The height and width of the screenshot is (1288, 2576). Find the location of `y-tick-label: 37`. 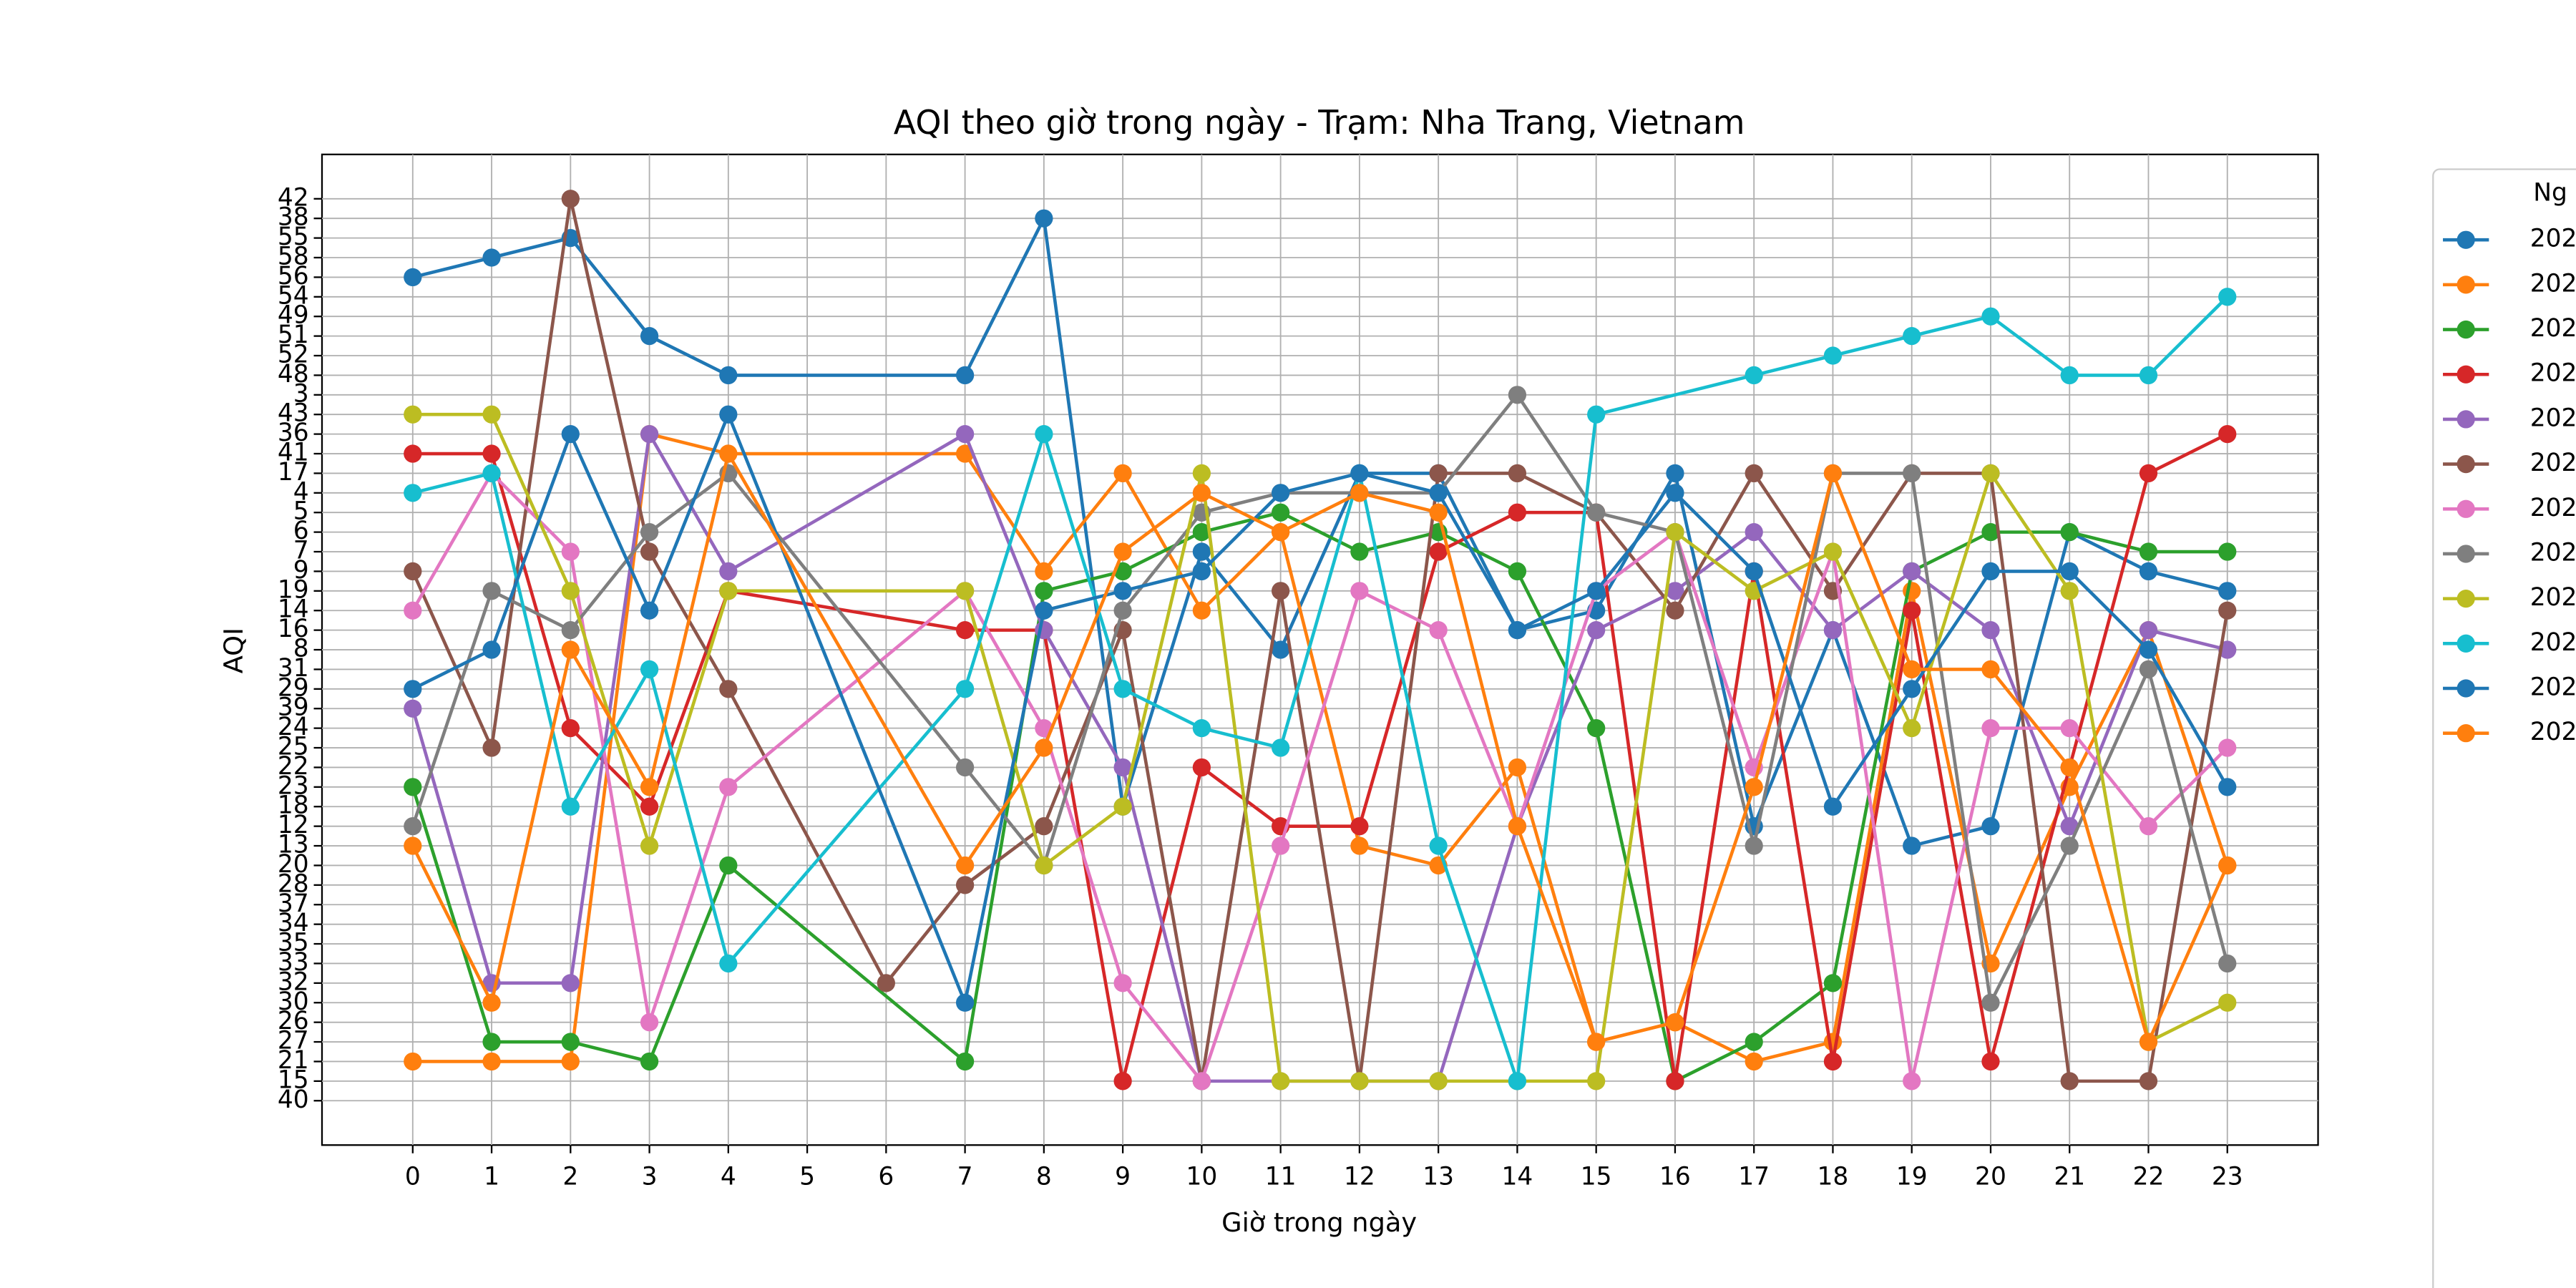

y-tick-label: 37 is located at coordinates (293, 903).